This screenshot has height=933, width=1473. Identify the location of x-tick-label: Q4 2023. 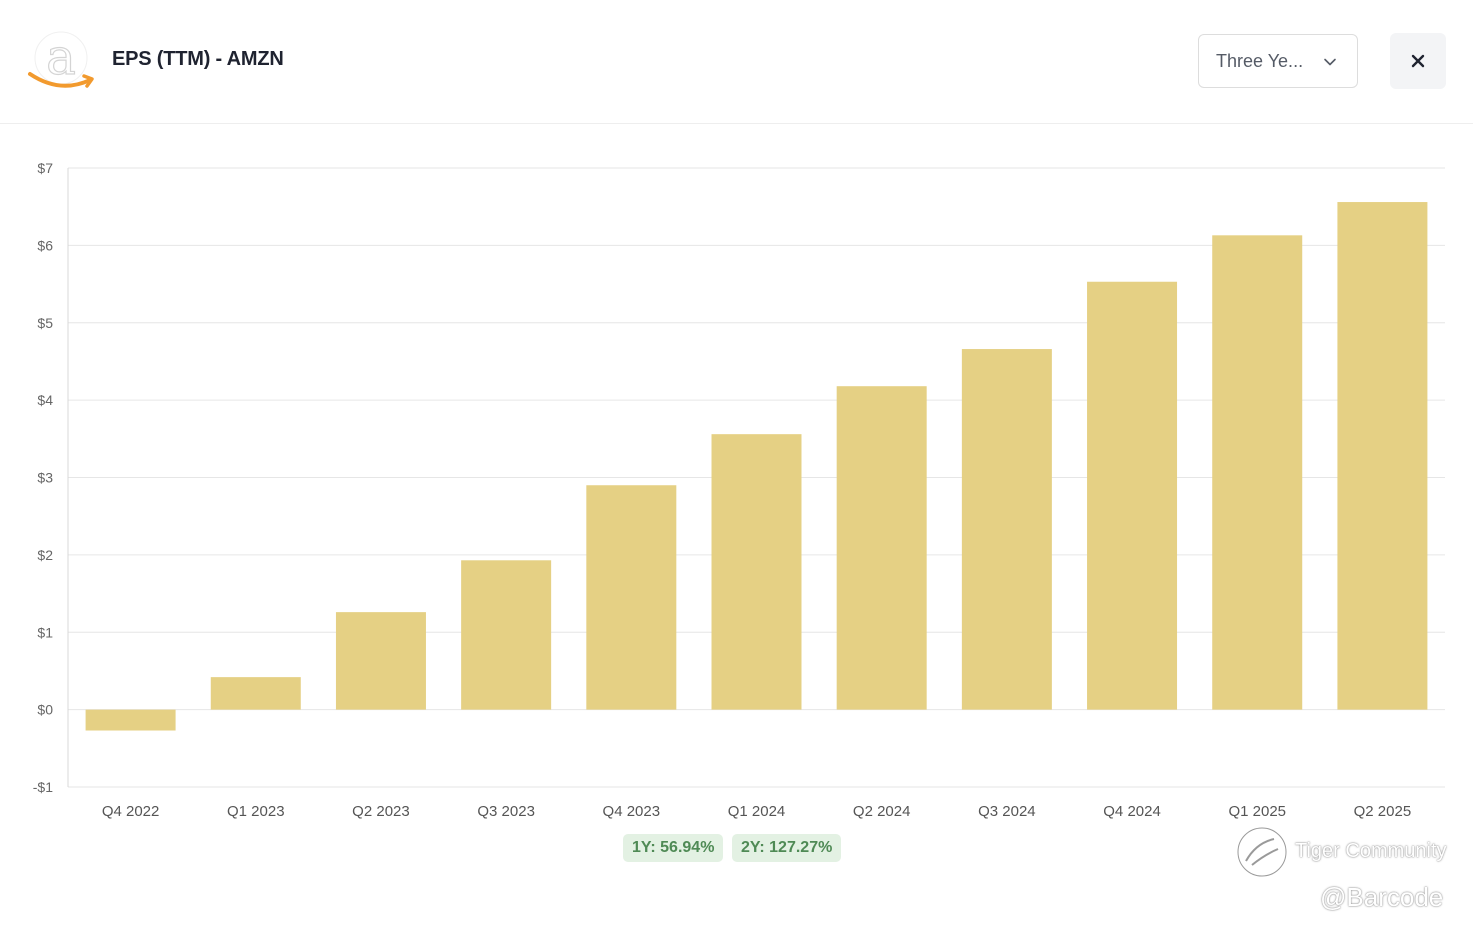
(632, 811).